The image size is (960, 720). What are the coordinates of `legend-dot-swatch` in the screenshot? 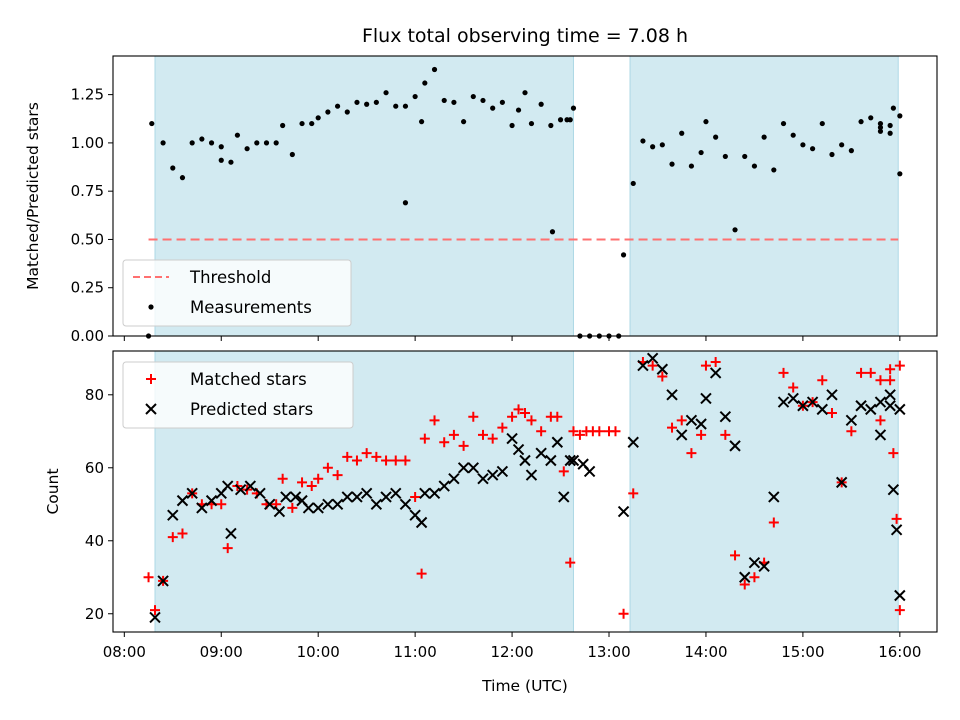 It's located at (151, 307).